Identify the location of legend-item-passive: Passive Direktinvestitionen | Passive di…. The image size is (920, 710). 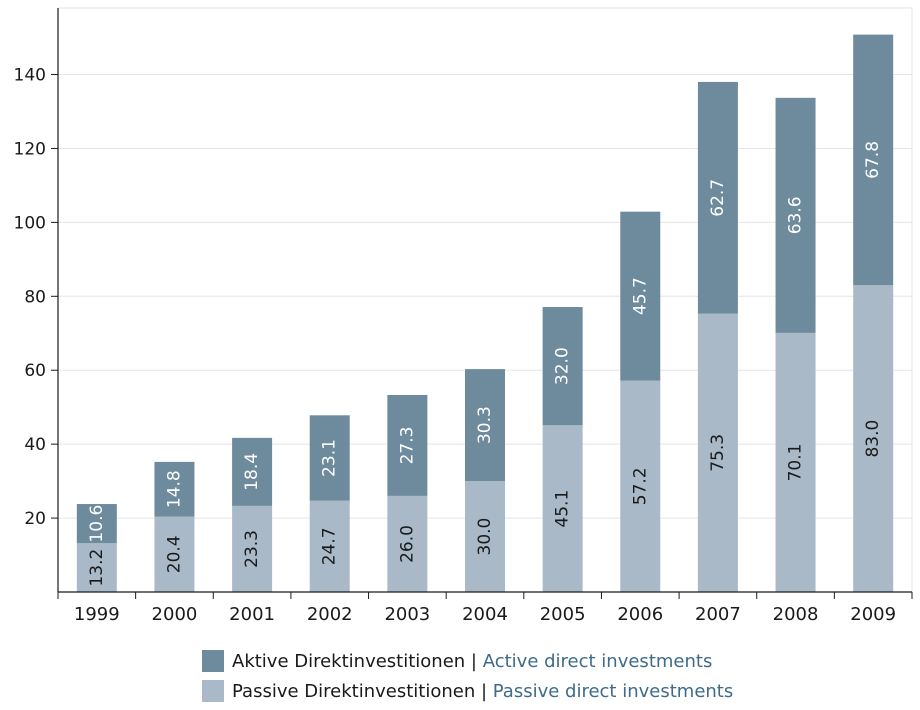
(467, 691).